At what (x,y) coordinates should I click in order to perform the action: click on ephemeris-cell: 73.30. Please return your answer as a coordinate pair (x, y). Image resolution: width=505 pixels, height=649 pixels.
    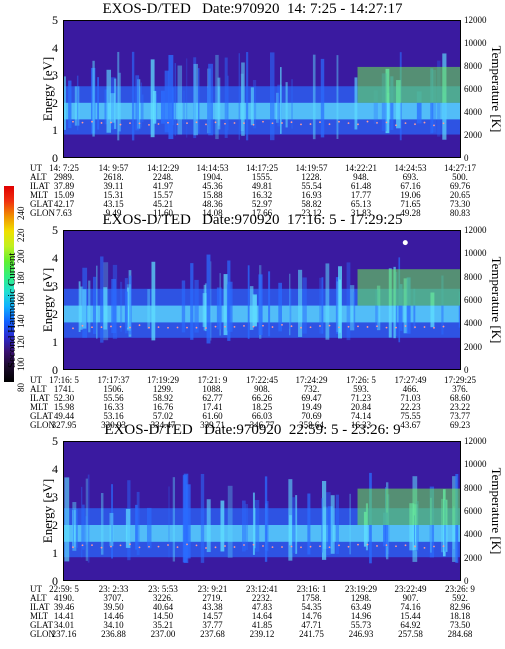
    Looking at the image, I should click on (460, 204).